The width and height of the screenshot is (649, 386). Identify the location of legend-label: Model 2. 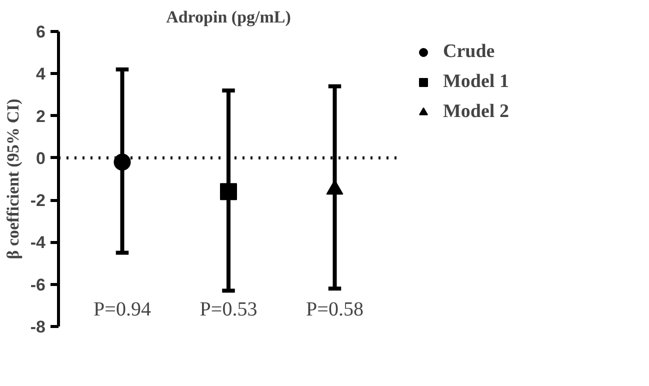
(476, 112).